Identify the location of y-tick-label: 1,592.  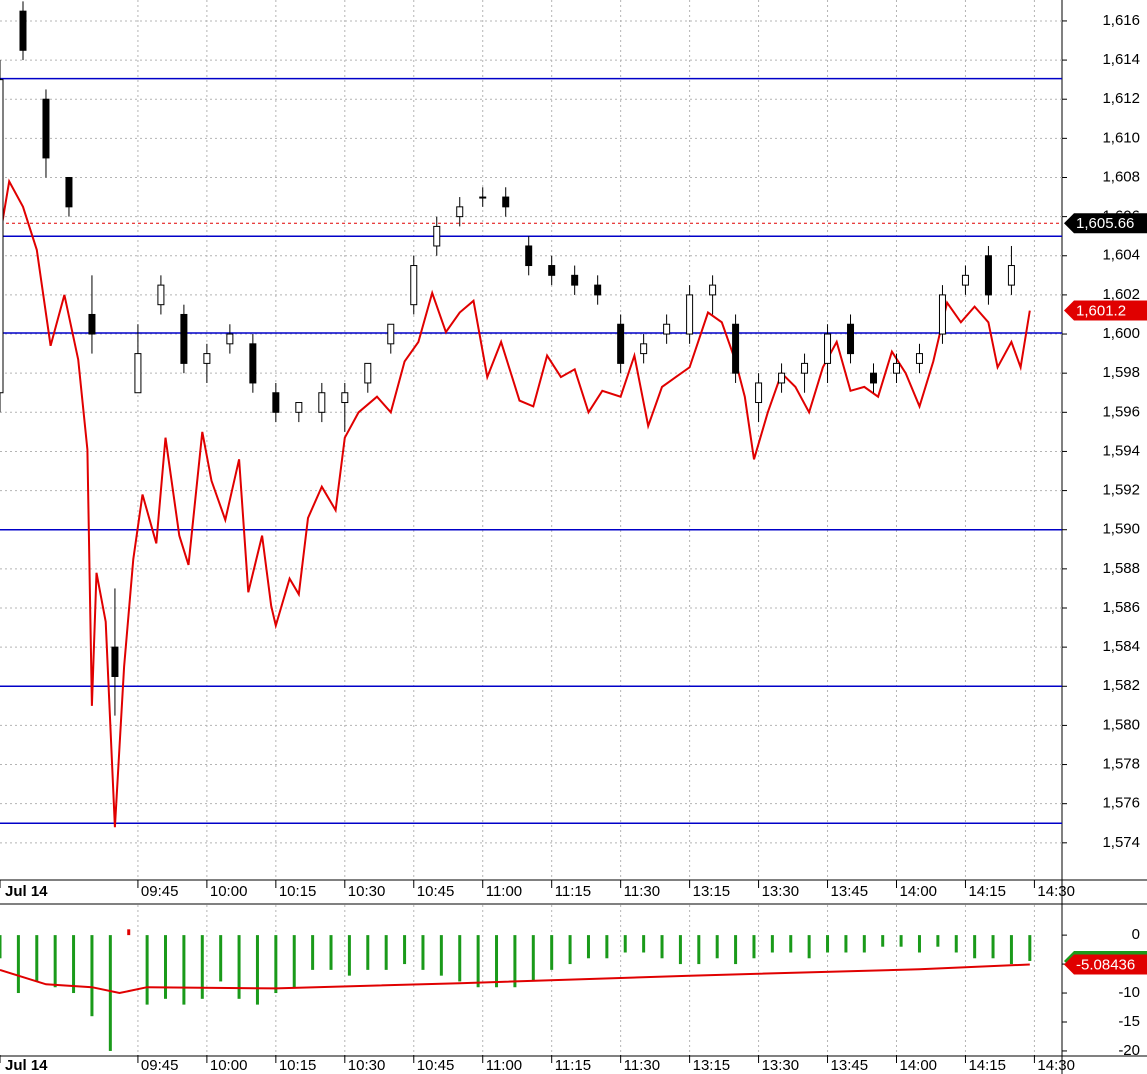
(1121, 490).